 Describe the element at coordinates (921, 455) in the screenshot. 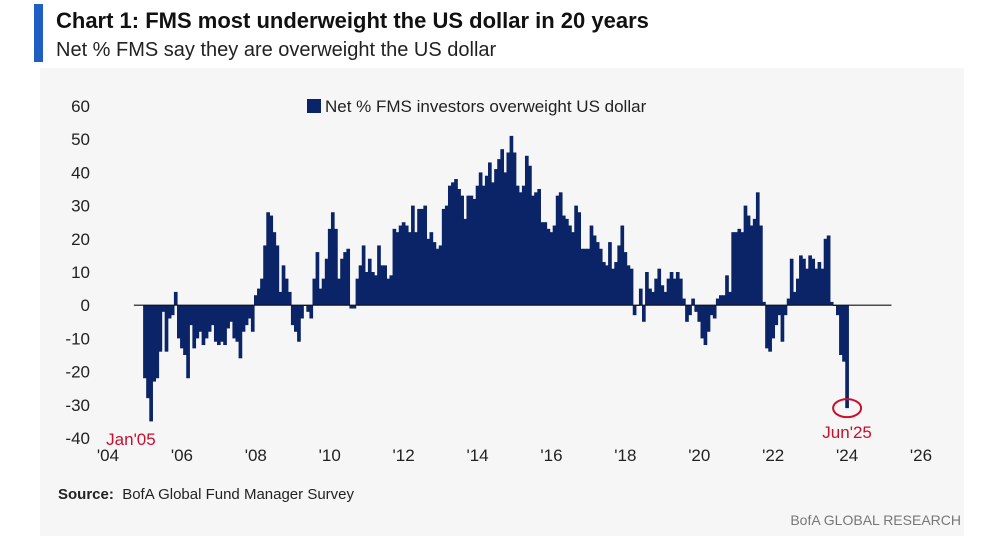

I see `x-tick-label: '26` at that location.